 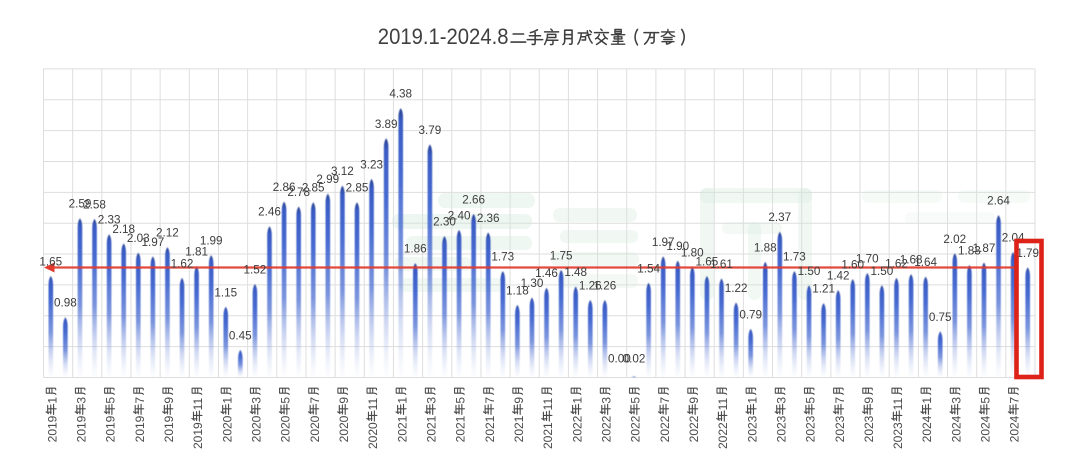 I want to click on svg-text: 2.02, so click(x=954, y=239).